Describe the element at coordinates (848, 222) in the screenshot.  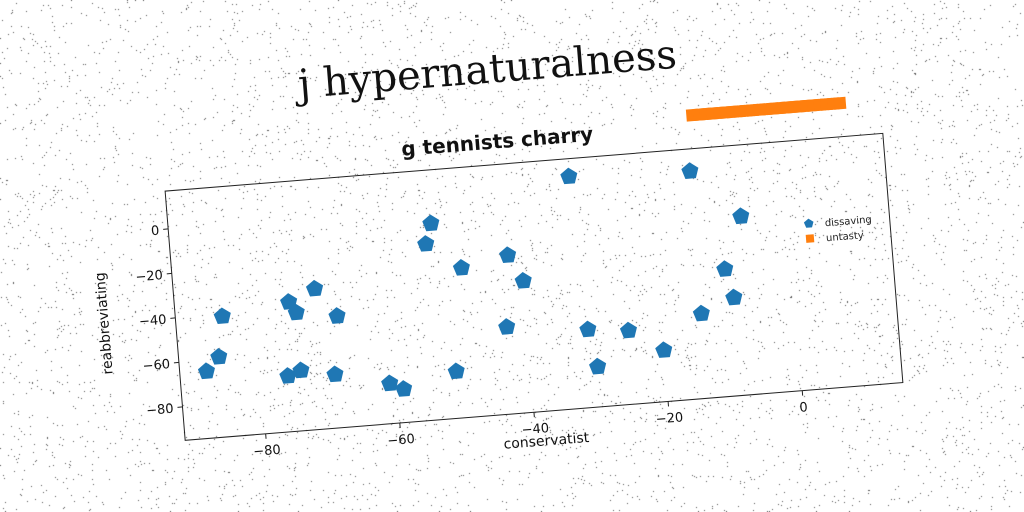
I see `legend-label-dissaving: dissaving` at that location.